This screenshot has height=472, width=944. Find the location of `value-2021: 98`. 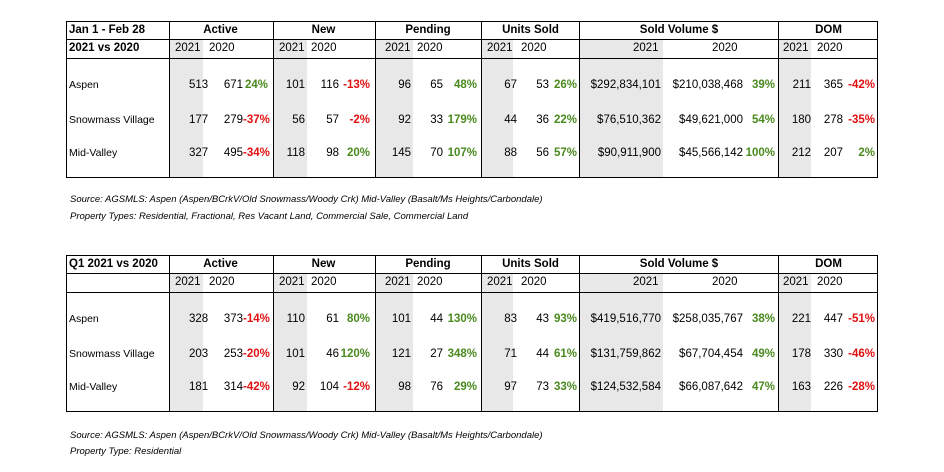

value-2021: 98 is located at coordinates (404, 387).